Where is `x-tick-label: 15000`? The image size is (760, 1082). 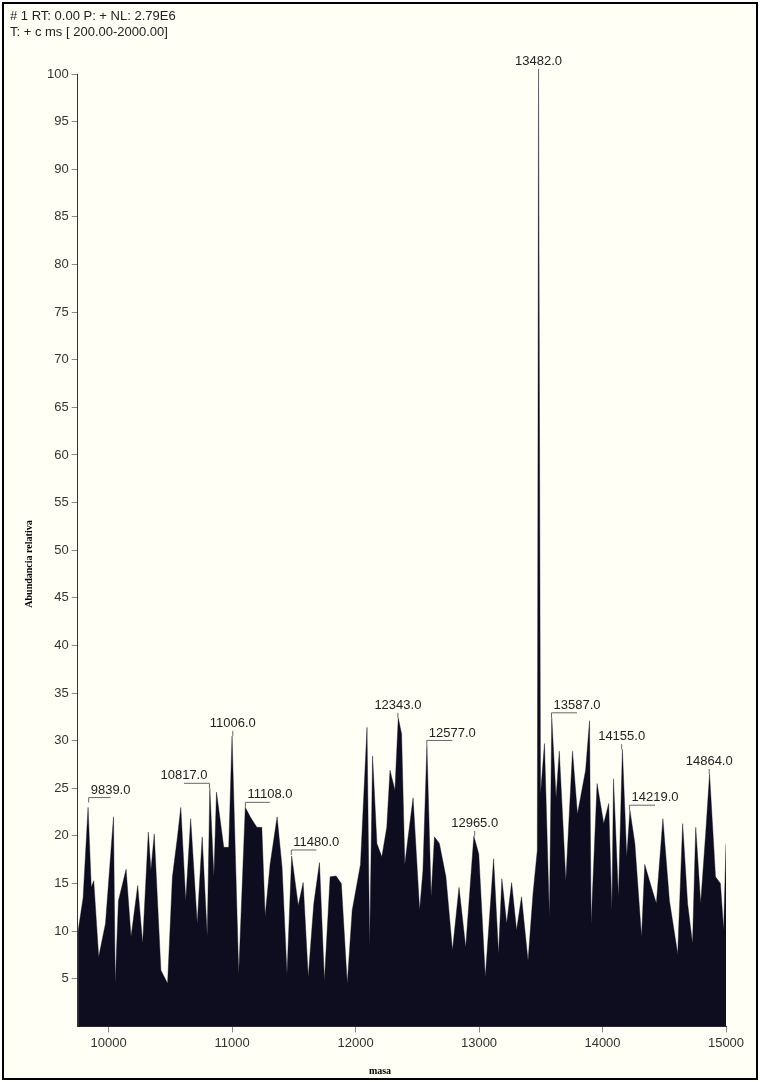
x-tick-label: 15000 is located at coordinates (726, 1042).